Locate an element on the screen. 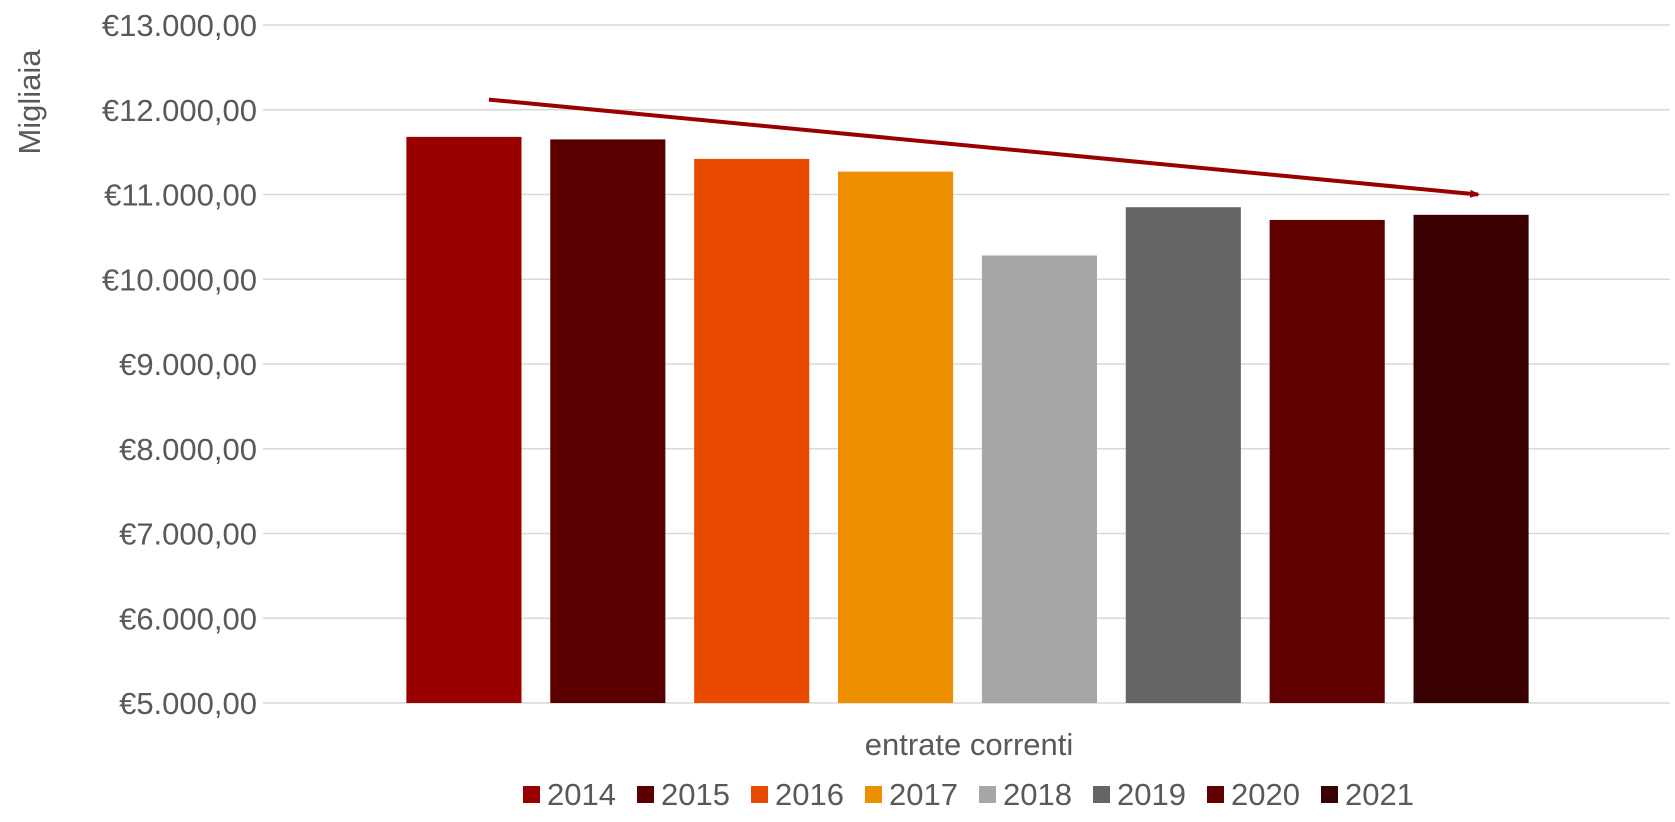  y-tick-label: €13.000,00 is located at coordinates (179, 25).